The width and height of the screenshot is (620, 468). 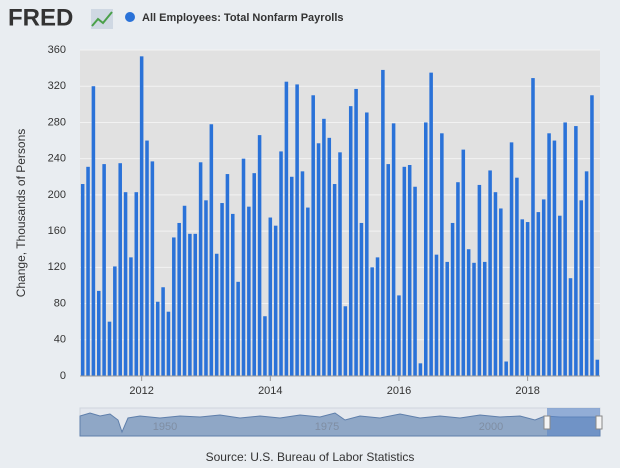 I want to click on x-tick-label: 2018, so click(x=527, y=391).